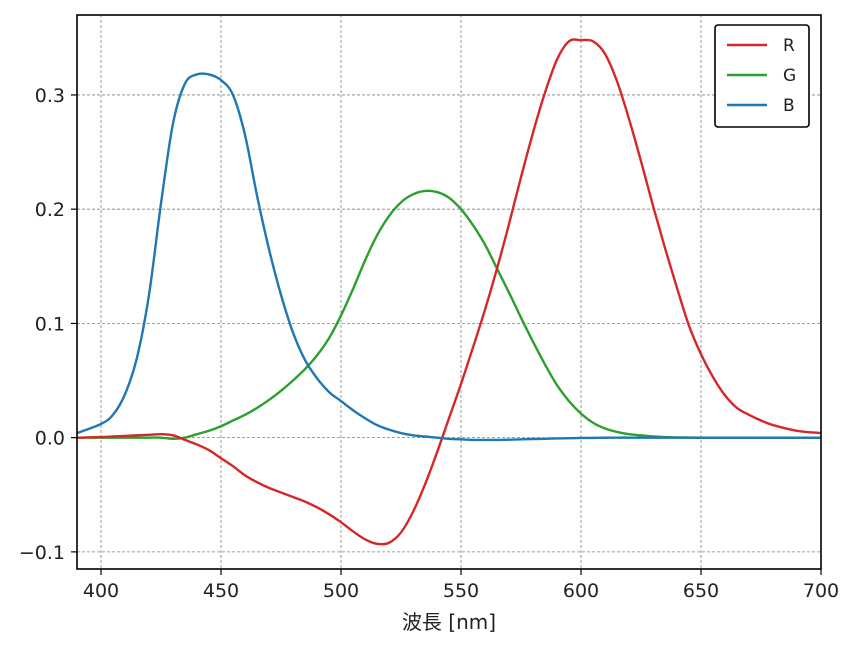  Describe the element at coordinates (50, 324) in the screenshot. I see `y-tick-label: 0.1` at that location.